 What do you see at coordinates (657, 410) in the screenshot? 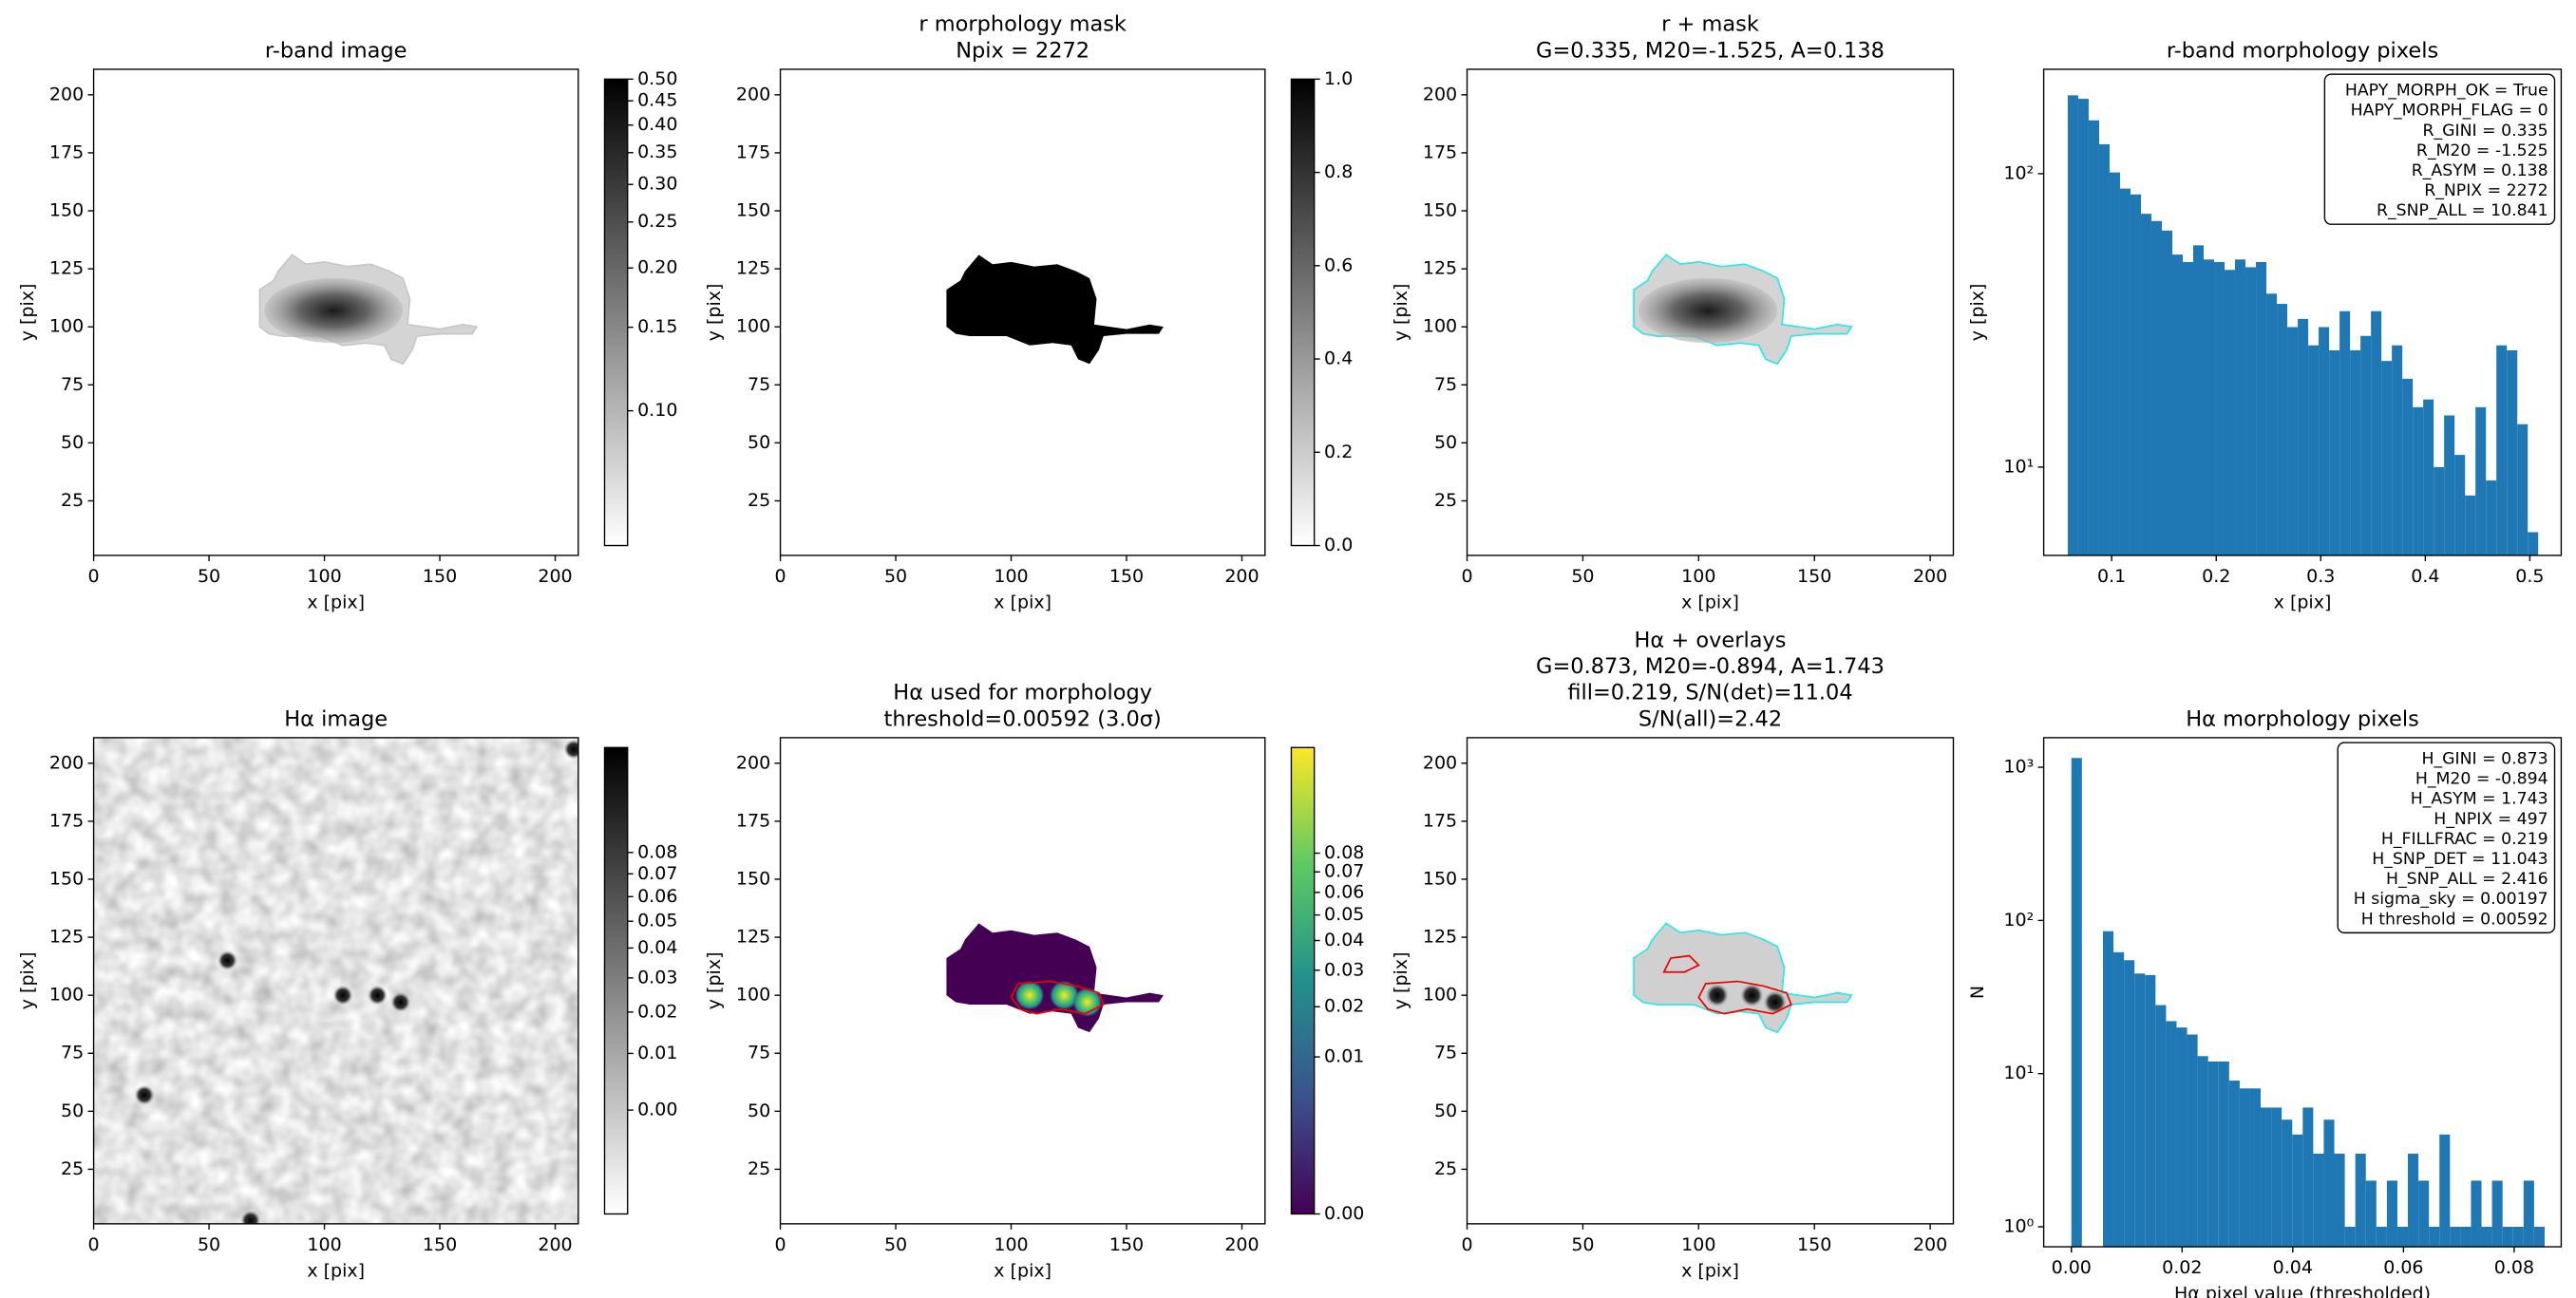
I see `colorbar-tick-label: 0.10` at bounding box center [657, 410].